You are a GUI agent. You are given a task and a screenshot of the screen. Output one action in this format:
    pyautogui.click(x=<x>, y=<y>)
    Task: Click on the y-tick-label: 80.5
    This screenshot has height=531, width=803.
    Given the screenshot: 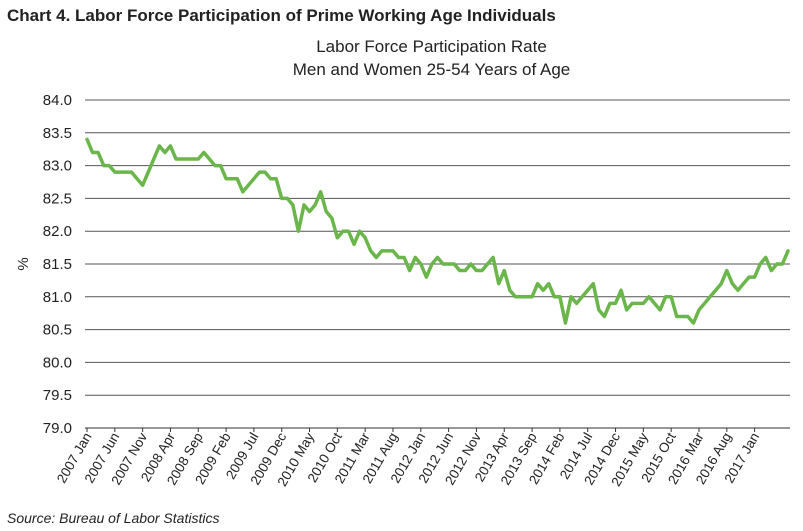 What is the action you would take?
    pyautogui.click(x=57, y=330)
    